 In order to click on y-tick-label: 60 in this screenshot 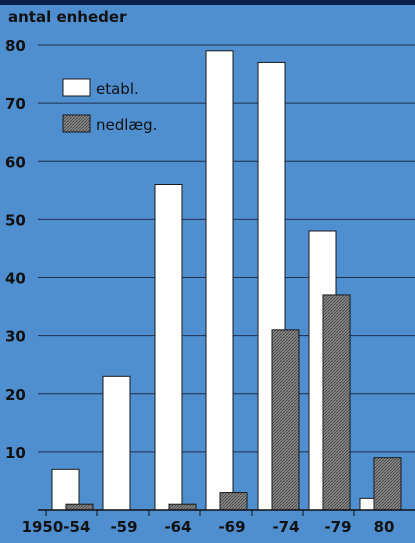, I will do `click(15, 162)`.